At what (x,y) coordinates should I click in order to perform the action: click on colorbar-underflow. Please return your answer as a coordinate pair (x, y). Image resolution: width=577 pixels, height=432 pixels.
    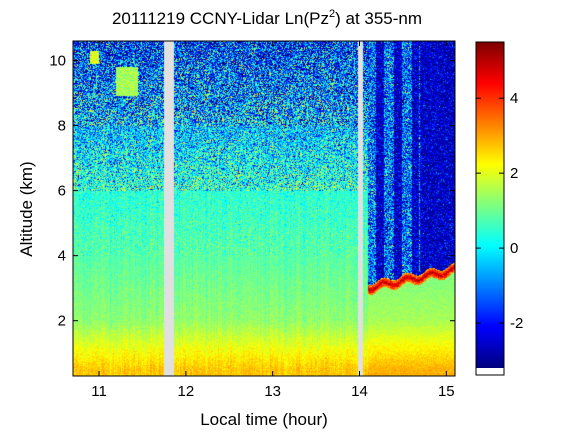
    Looking at the image, I should click on (490, 371).